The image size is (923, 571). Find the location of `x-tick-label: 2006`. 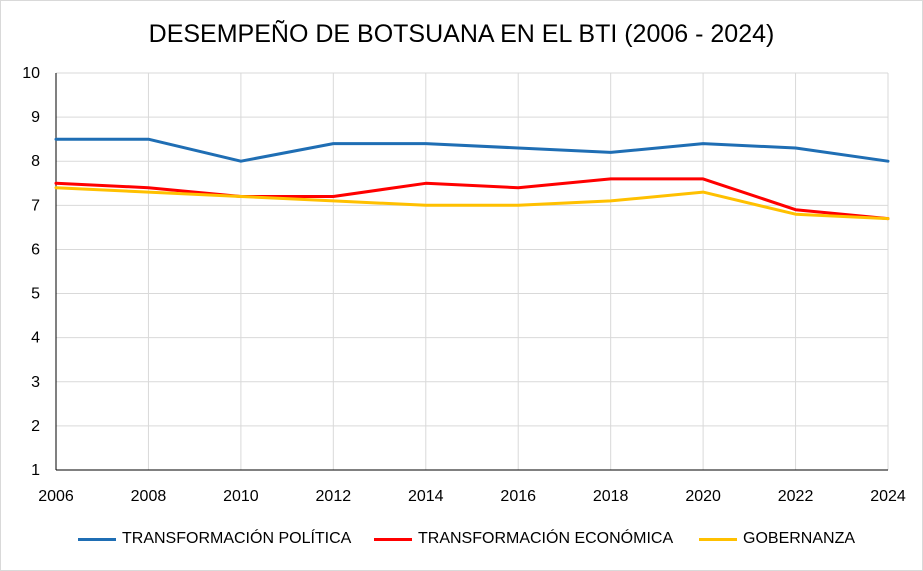

x-tick-label: 2006 is located at coordinates (56, 496).